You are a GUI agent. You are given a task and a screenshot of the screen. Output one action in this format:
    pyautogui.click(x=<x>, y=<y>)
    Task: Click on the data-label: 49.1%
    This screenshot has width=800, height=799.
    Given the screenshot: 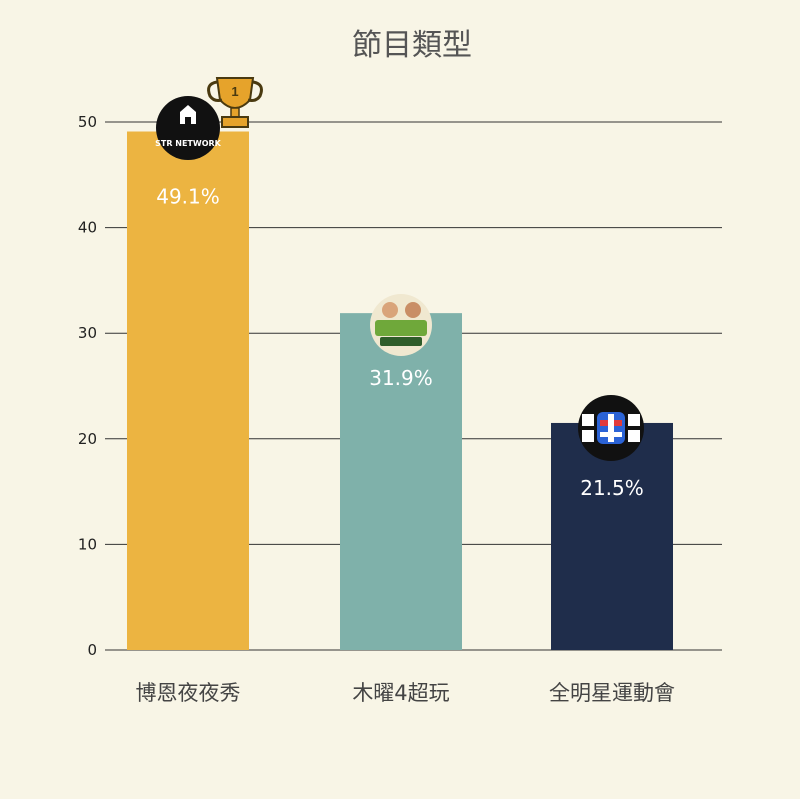 What is the action you would take?
    pyautogui.click(x=188, y=197)
    